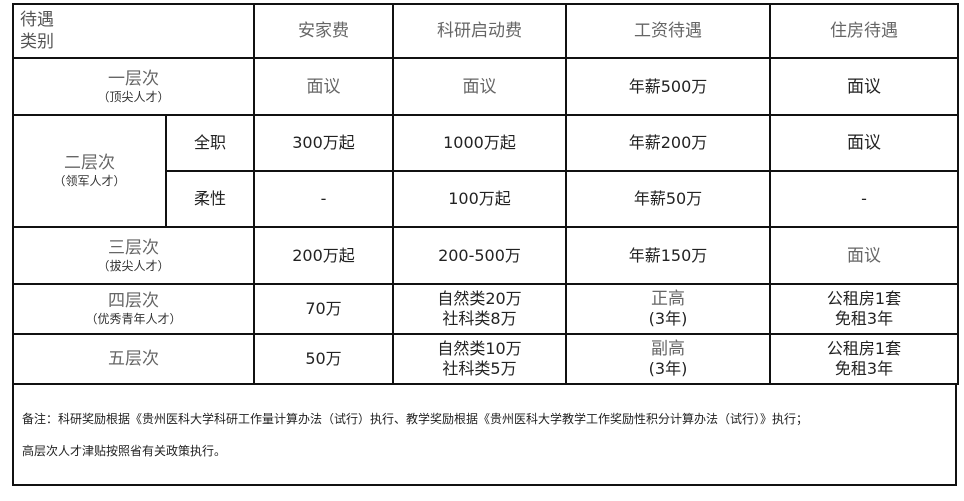 The height and width of the screenshot is (501, 964). Describe the element at coordinates (864, 199) in the screenshot. I see `cell-housing: -` at that location.